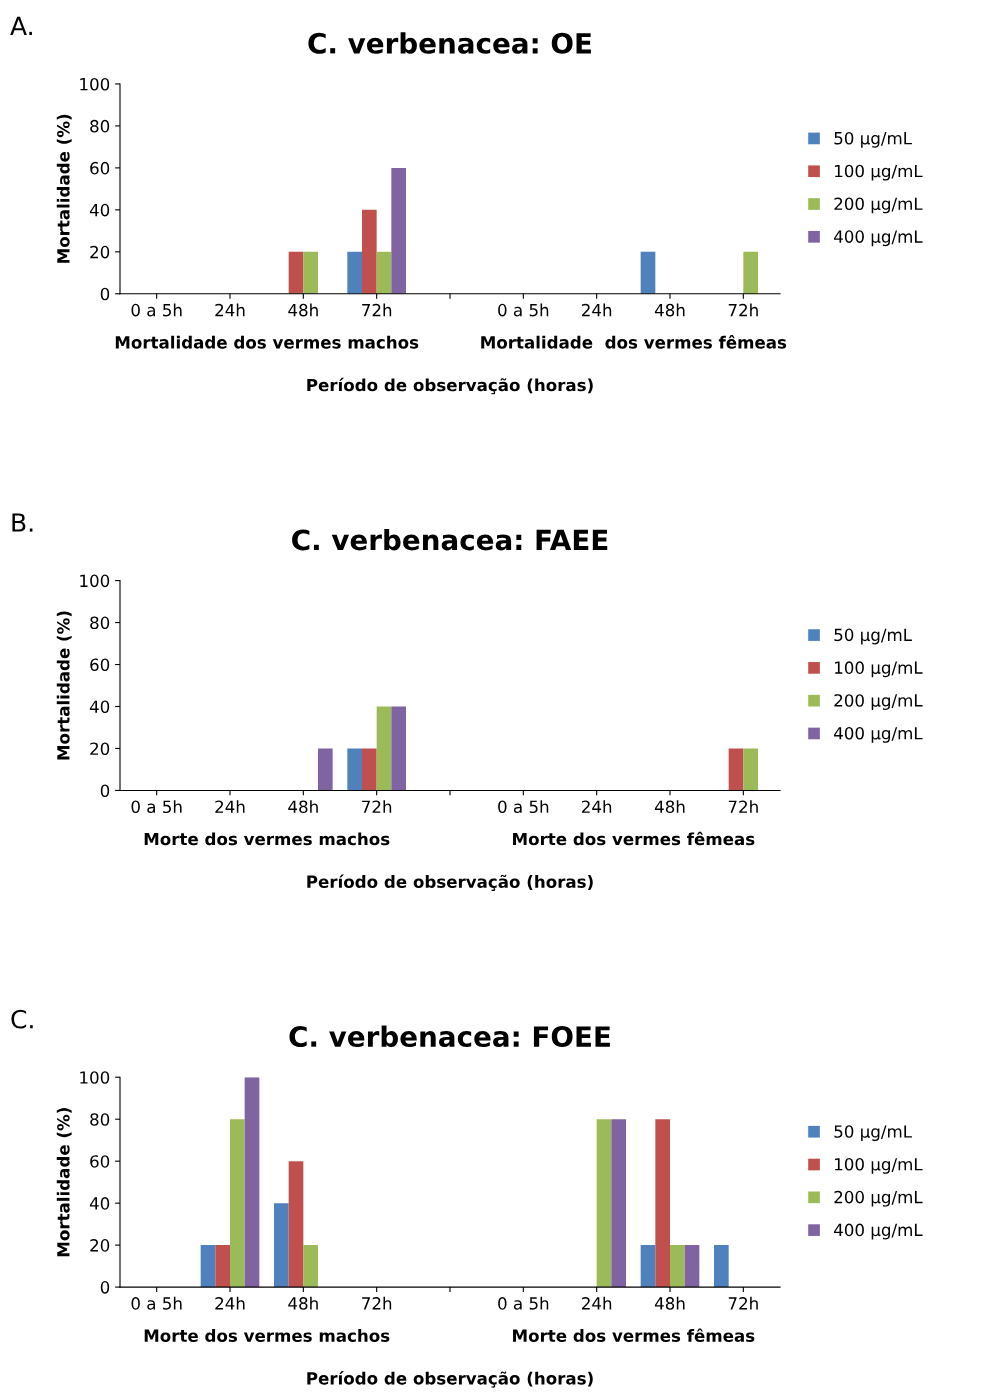 This screenshot has height=1399, width=1000. I want to click on text: Mortalidade dos vermes fêmeas, so click(634, 342).